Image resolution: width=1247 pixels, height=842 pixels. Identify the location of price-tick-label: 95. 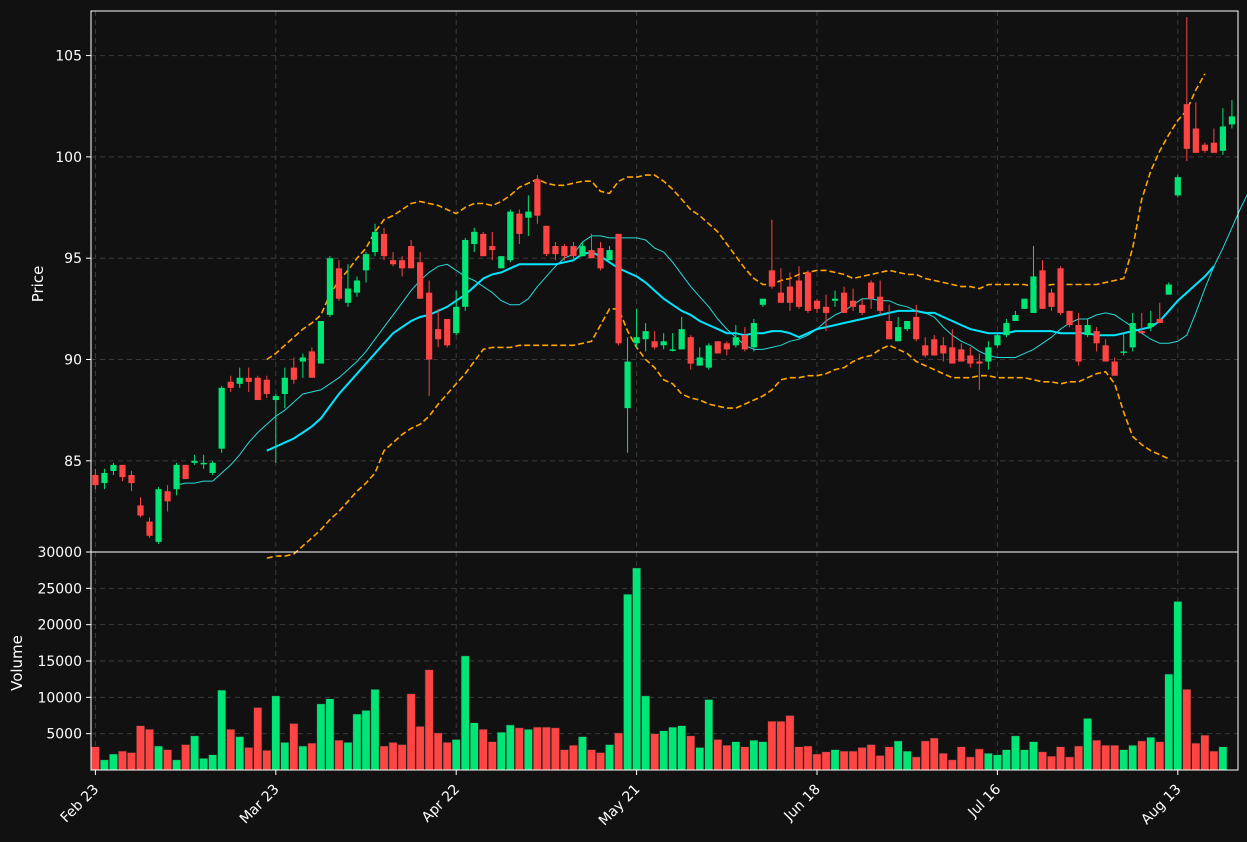
(73, 259).